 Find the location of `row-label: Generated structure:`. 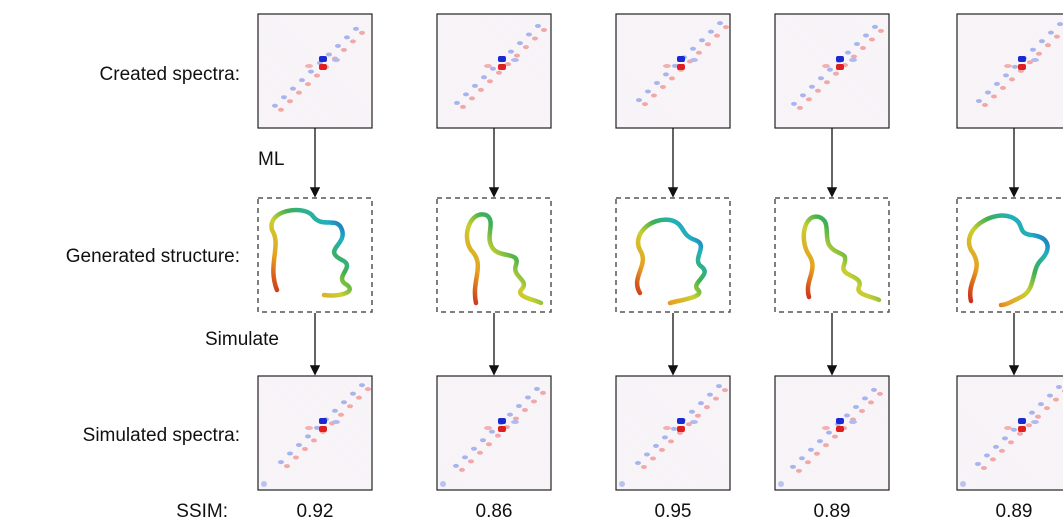

row-label: Generated structure: is located at coordinates (153, 256).